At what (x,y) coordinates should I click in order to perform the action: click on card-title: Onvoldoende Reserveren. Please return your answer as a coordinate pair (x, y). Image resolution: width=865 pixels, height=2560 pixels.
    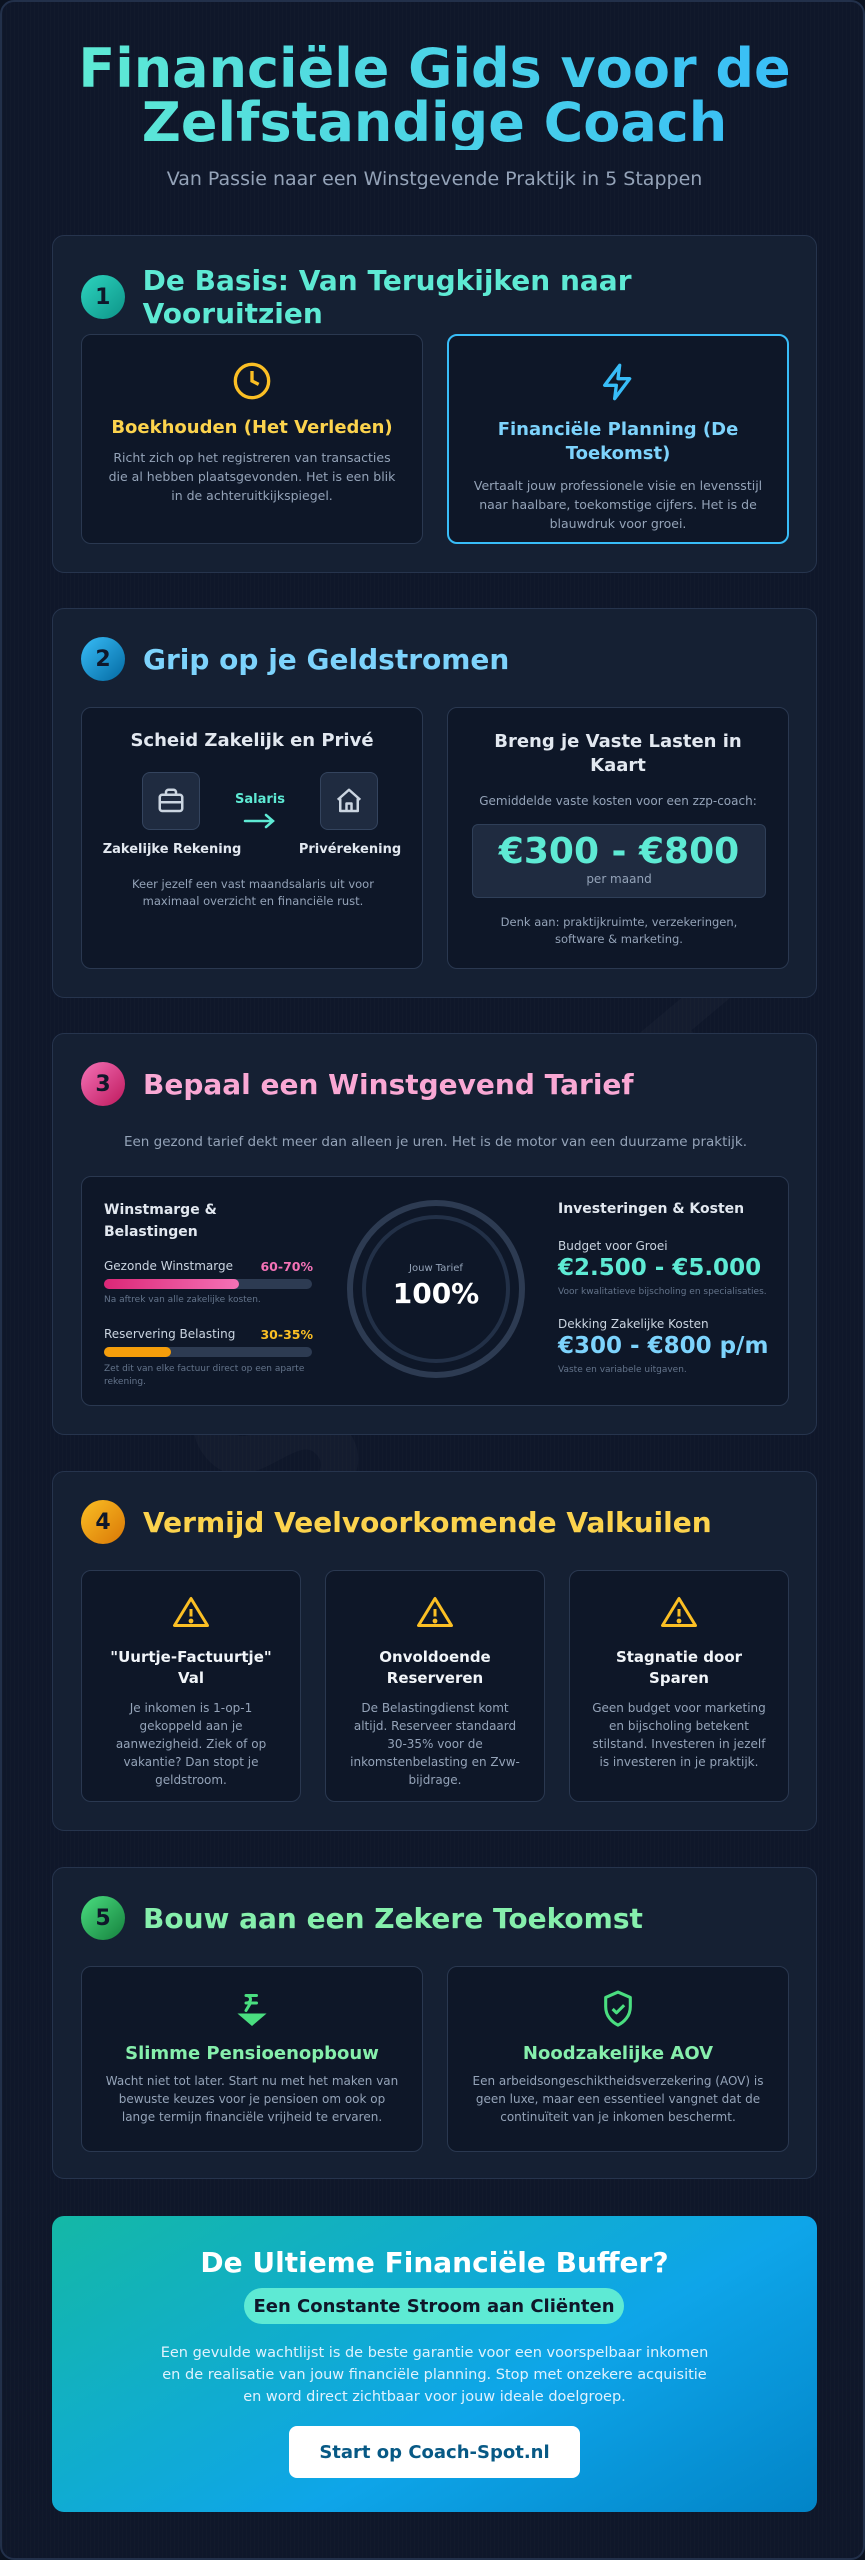
    Looking at the image, I should click on (435, 1667).